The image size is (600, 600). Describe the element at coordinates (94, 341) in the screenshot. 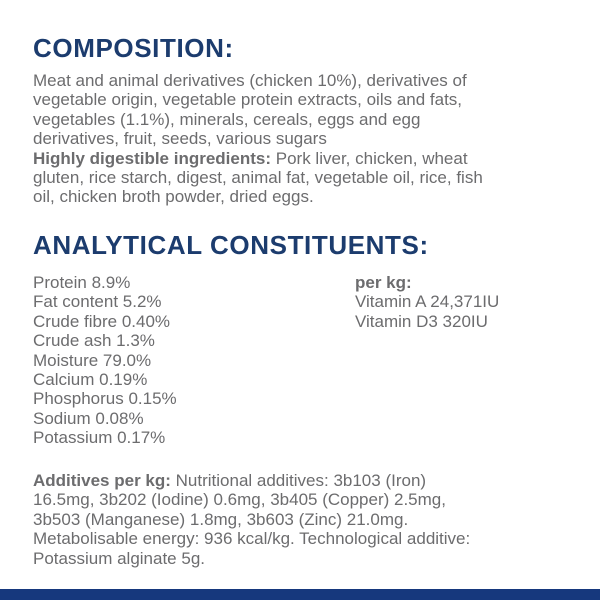

I see `constituent-item: Crude ash 1.3%` at that location.